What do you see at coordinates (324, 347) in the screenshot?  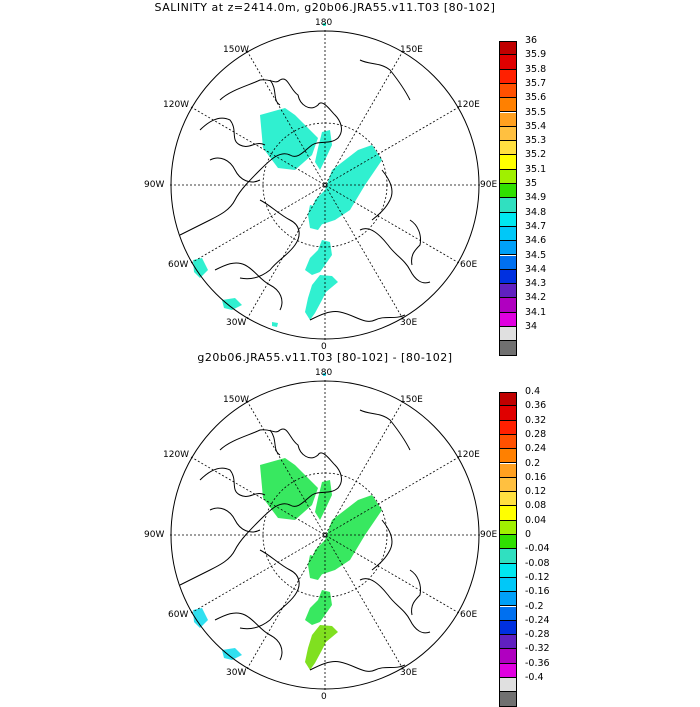 I see `map1-lon-bottom: 0` at bounding box center [324, 347].